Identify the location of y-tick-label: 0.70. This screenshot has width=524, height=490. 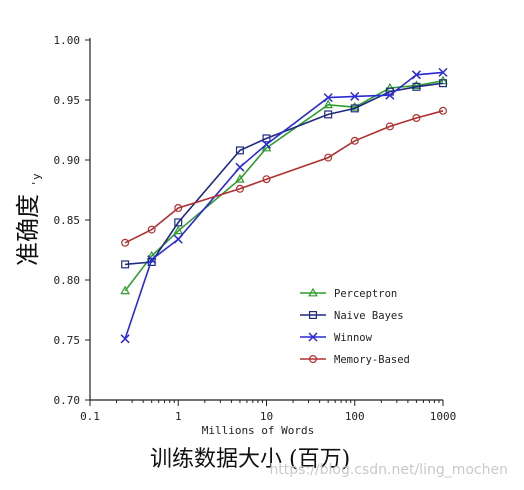
(67, 400).